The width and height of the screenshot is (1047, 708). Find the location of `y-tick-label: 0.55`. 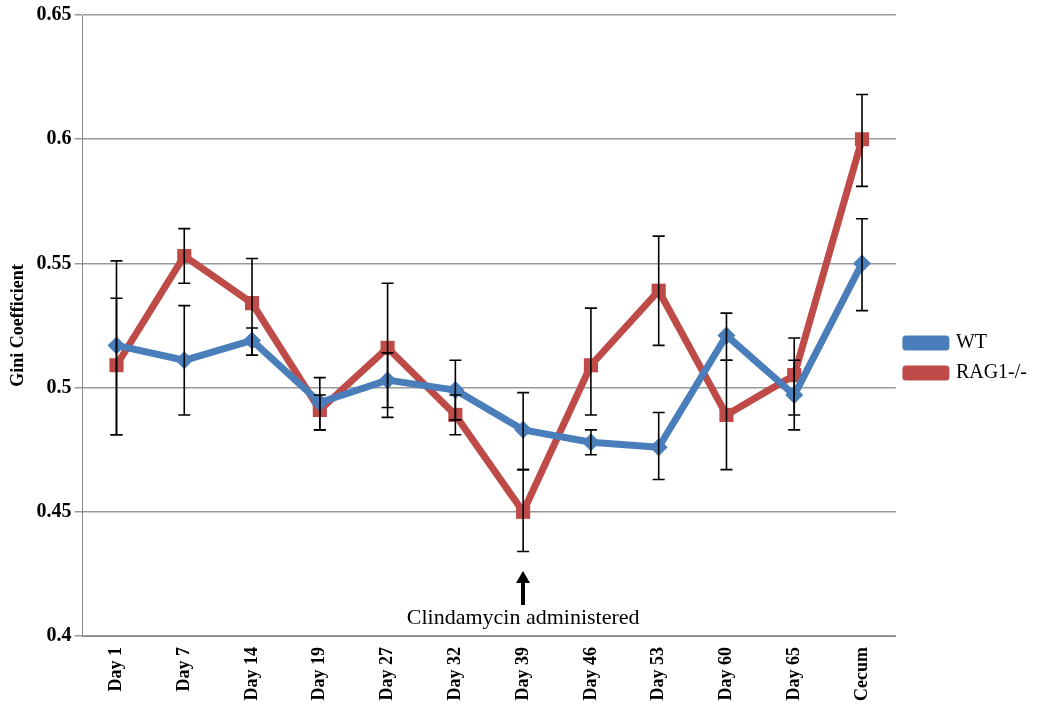

y-tick-label: 0.55 is located at coordinates (54, 261).